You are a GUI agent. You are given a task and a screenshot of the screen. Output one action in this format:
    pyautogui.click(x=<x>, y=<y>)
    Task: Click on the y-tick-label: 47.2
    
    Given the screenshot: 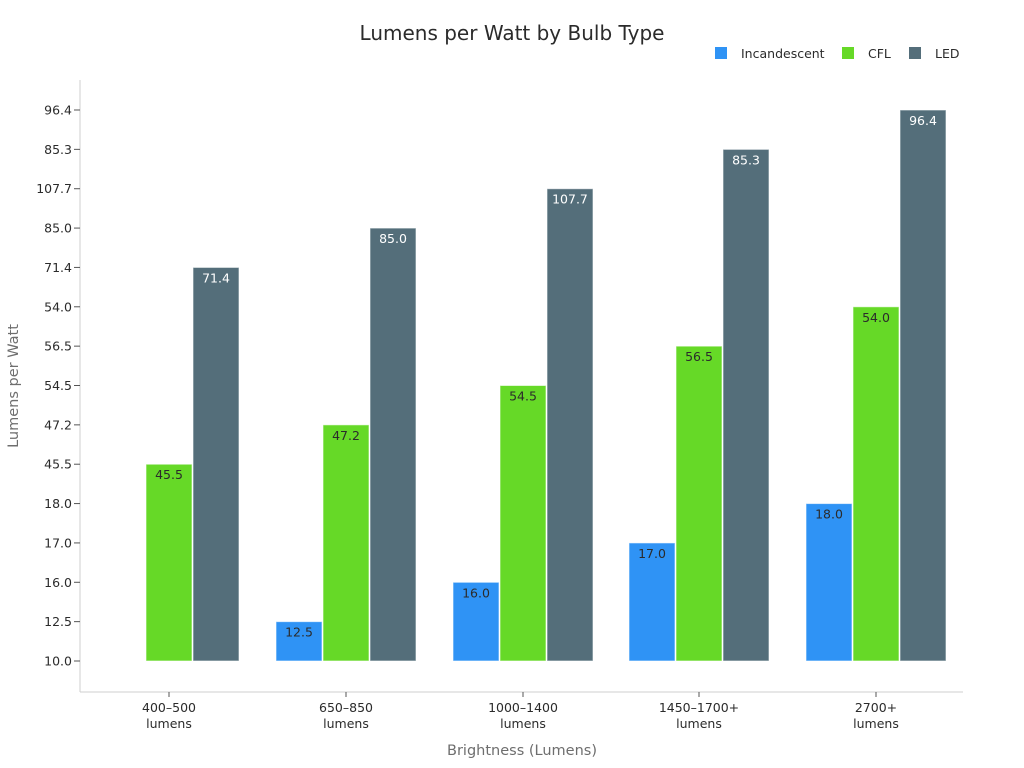 What is the action you would take?
    pyautogui.click(x=58, y=424)
    